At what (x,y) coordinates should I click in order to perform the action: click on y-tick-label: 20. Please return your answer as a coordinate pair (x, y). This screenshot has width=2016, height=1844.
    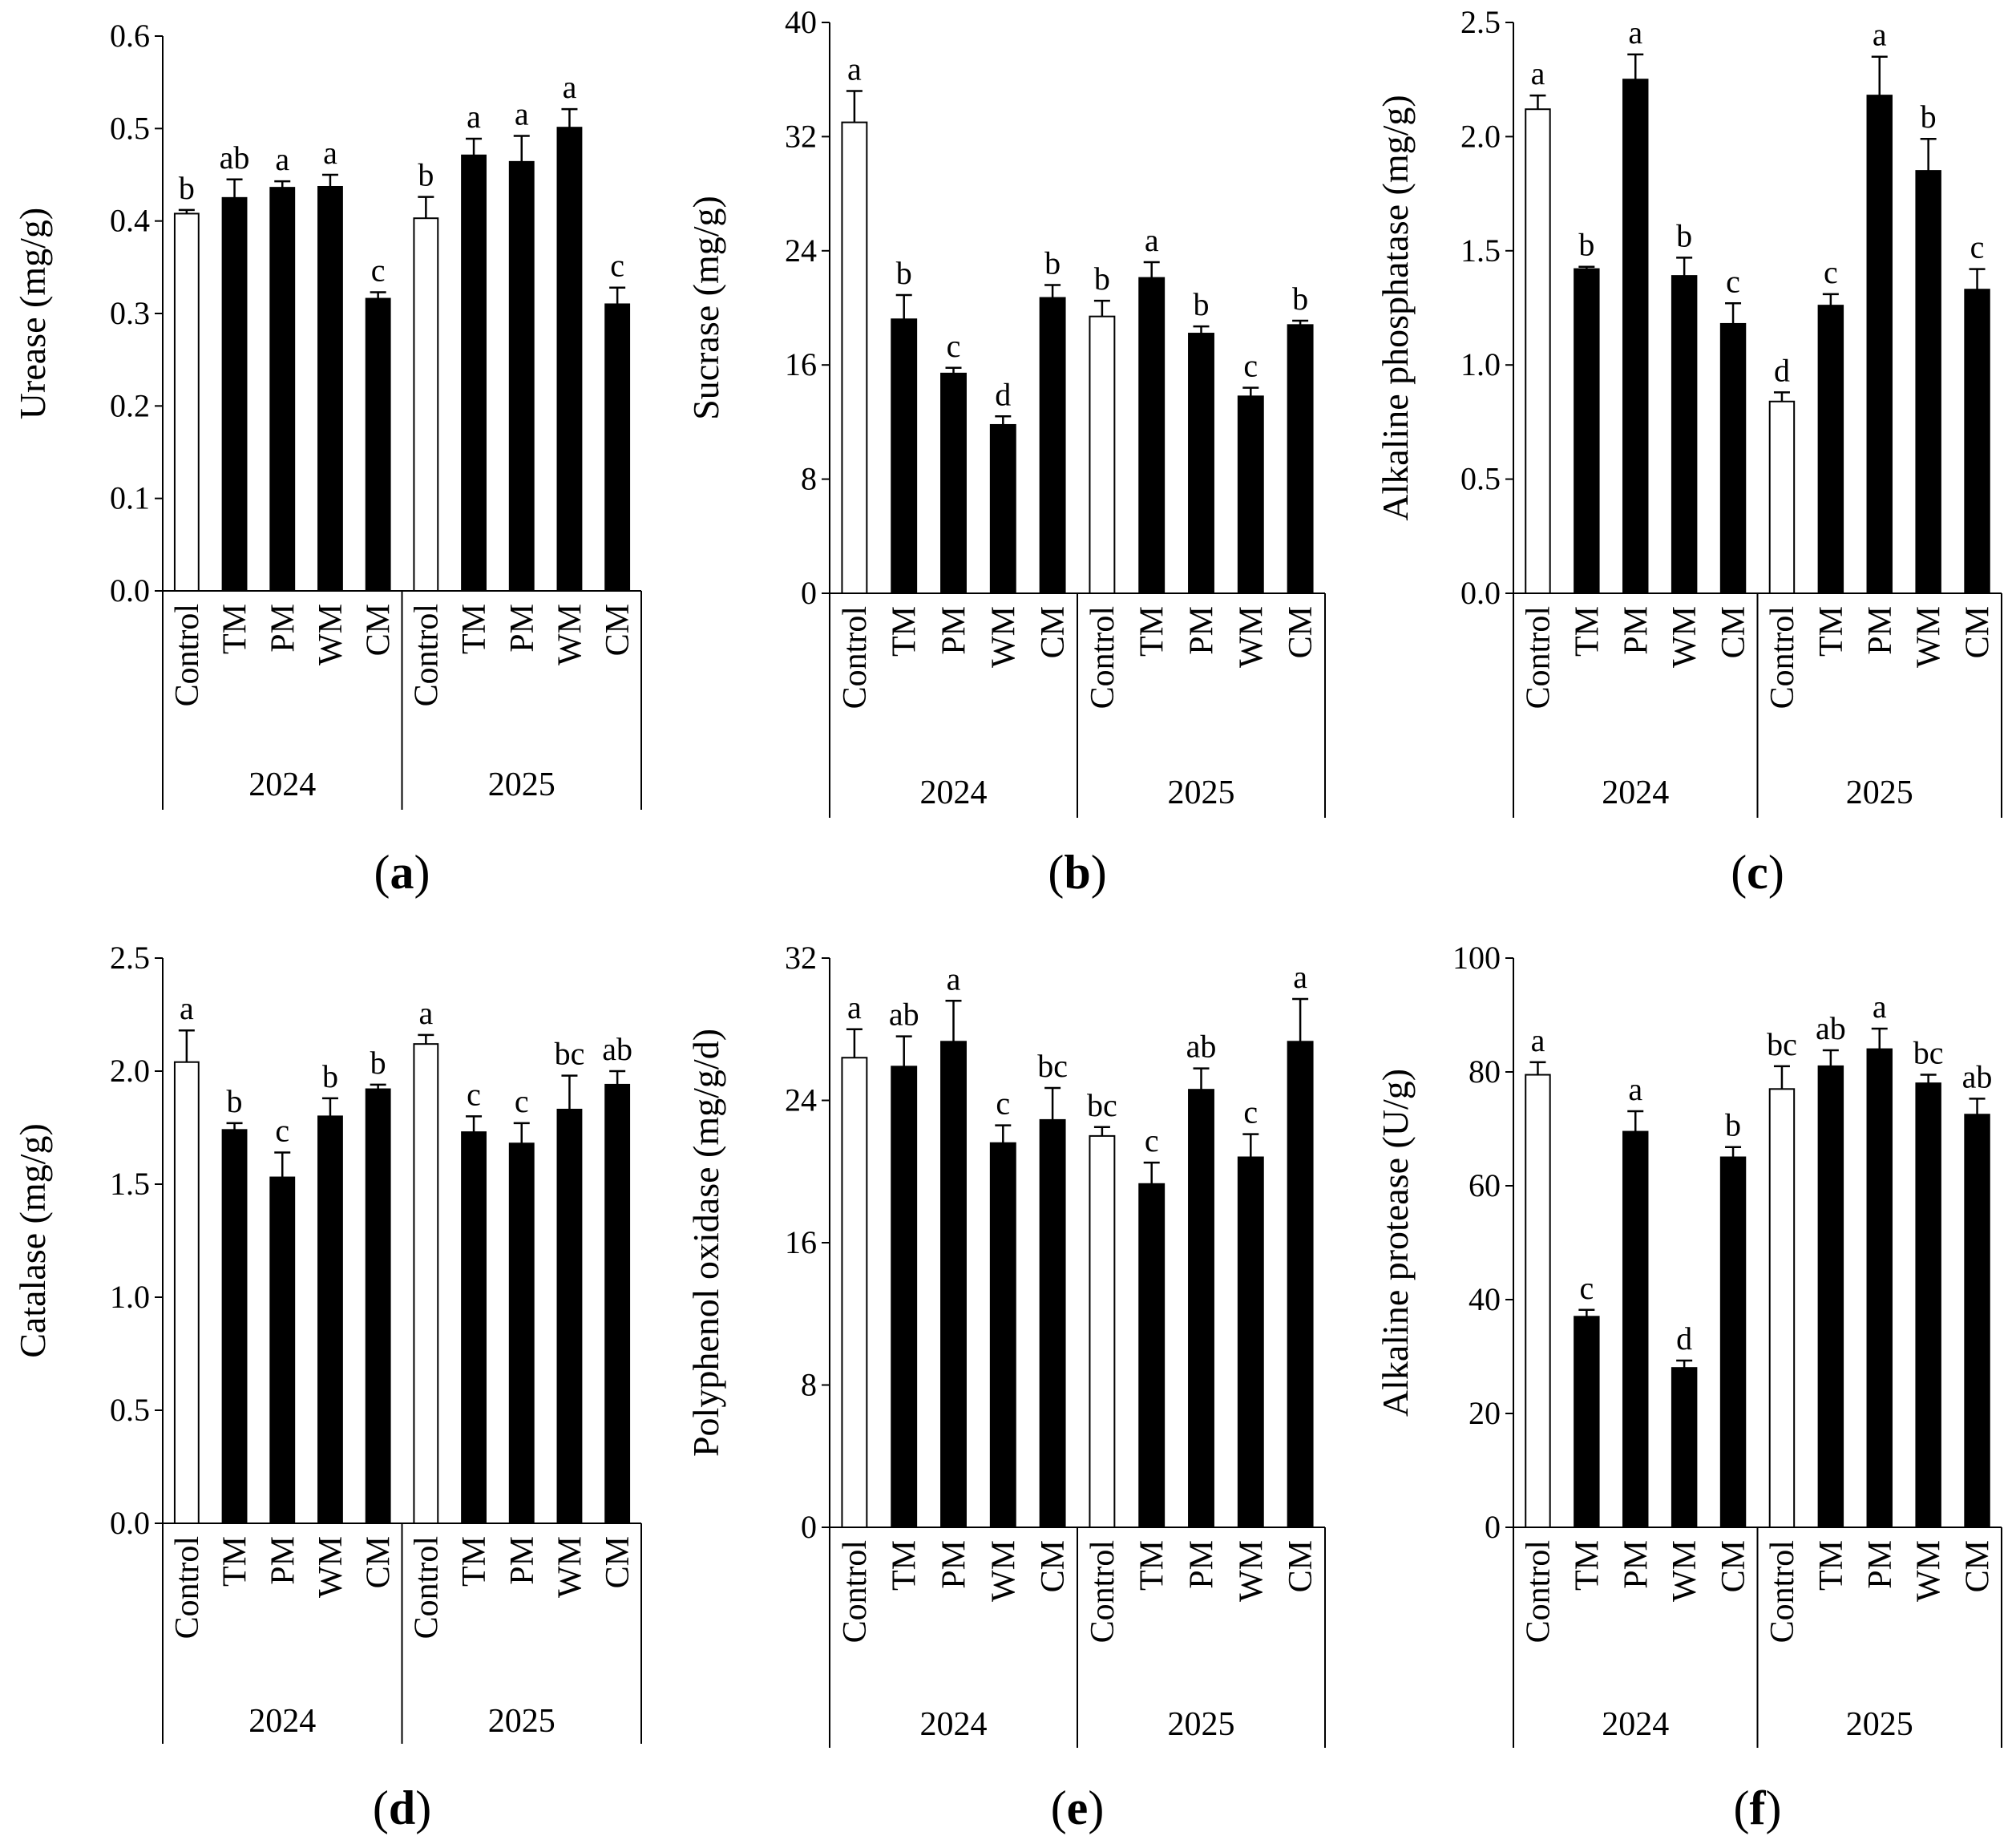
    Looking at the image, I should click on (1485, 1413).